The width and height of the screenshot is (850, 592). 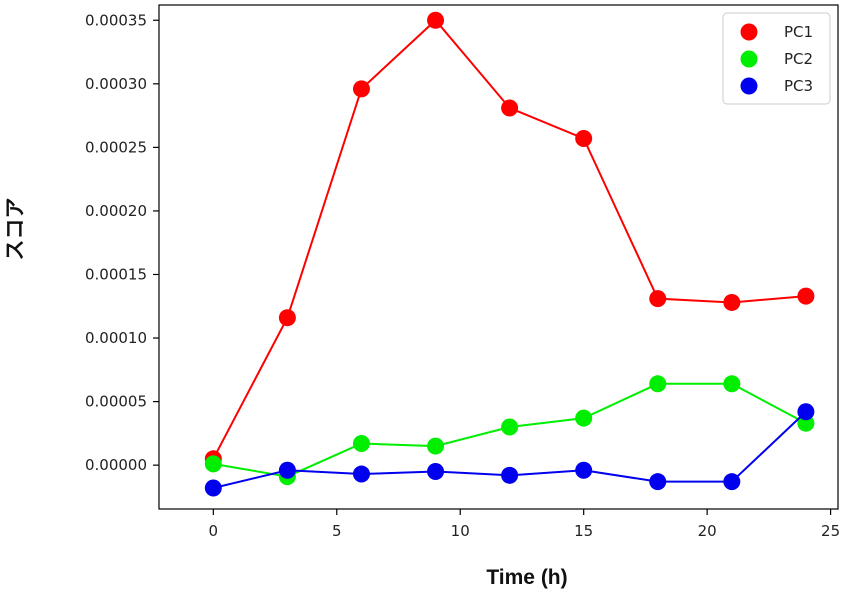 I want to click on y-tick-label: 0.00010, so click(x=116, y=338).